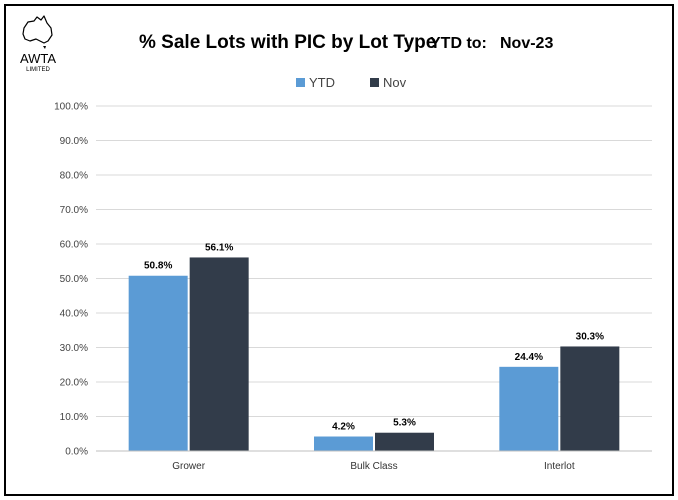  What do you see at coordinates (37, 29) in the screenshot?
I see `australia-map-icon` at bounding box center [37, 29].